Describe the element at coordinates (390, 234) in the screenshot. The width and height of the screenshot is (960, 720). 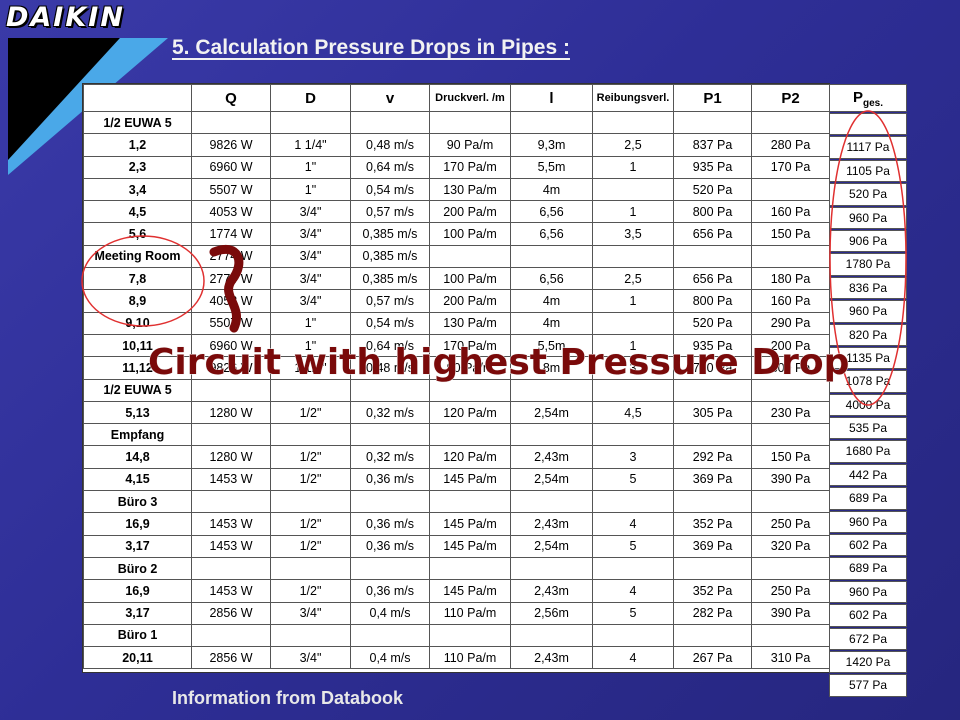
I see `table-cell: 0,385 m/s` at that location.